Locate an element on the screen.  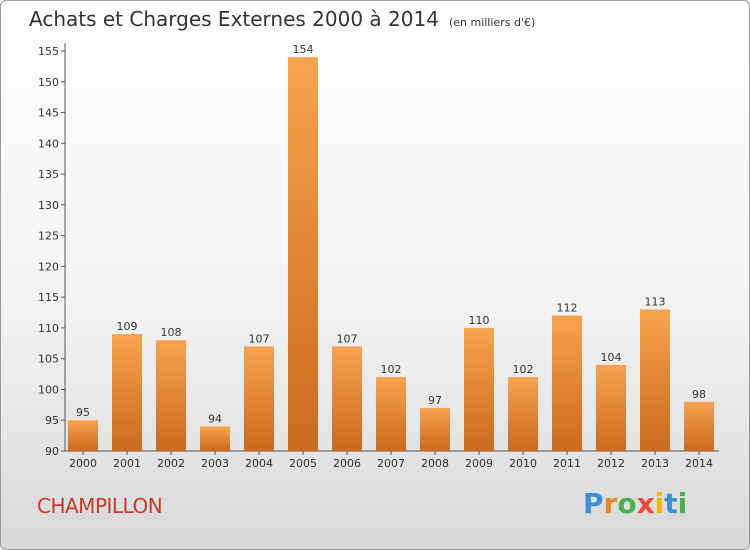
x-tick-label: 2008 is located at coordinates (435, 463).